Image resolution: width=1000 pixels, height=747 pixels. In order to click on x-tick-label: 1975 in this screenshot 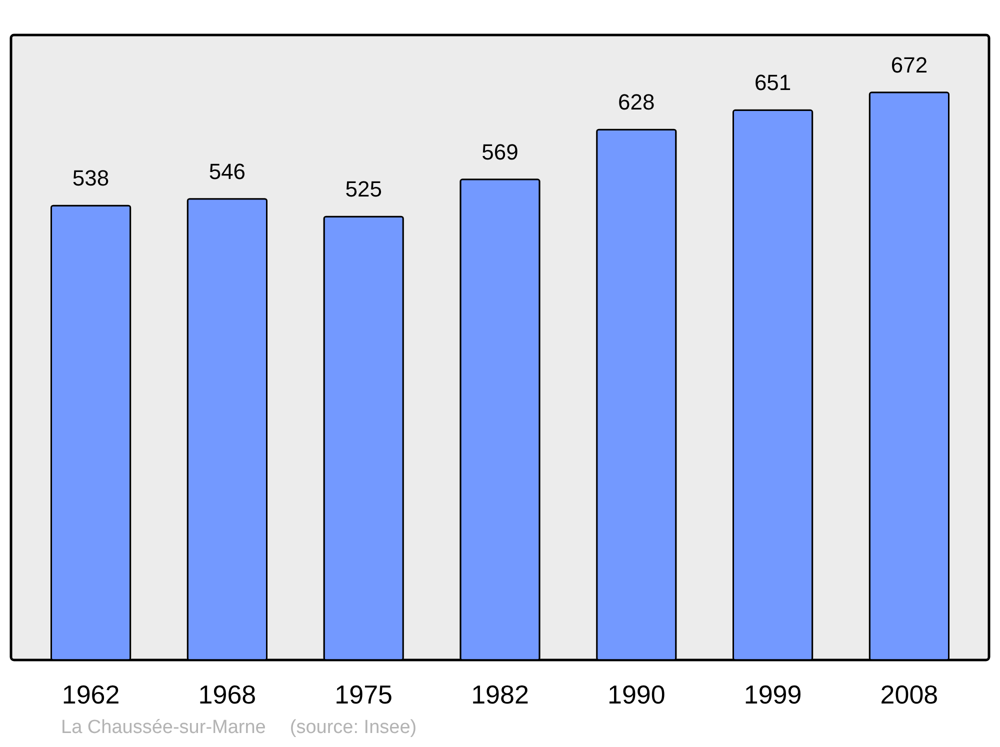, I will do `click(363, 695)`.